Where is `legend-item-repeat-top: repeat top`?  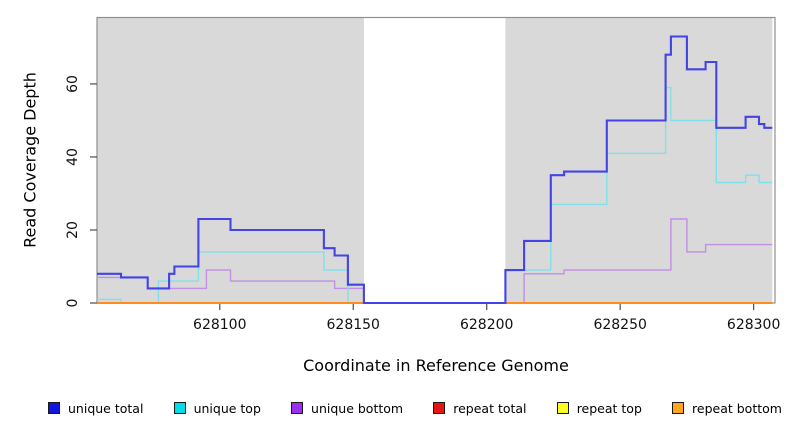 legend-item-repeat-top: repeat top is located at coordinates (599, 408).